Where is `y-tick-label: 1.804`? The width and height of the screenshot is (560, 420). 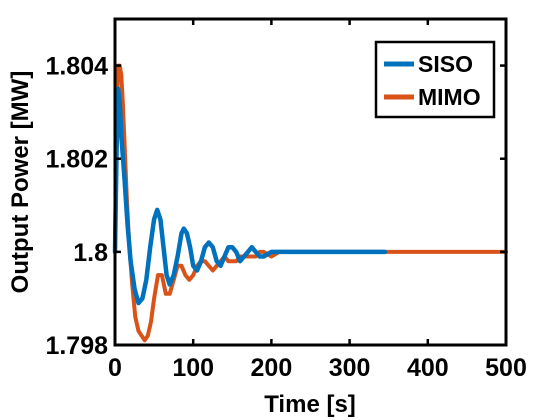 y-tick-label: 1.804 is located at coordinates (76, 67).